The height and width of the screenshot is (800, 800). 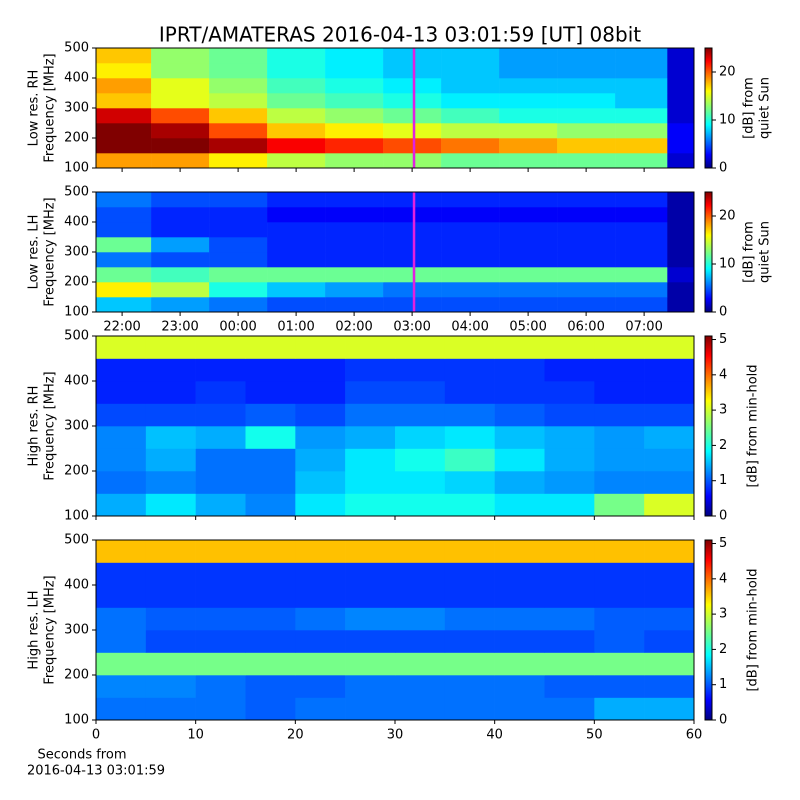 What do you see at coordinates (76, 282) in the screenshot?
I see `y-tick-label: 200` at bounding box center [76, 282].